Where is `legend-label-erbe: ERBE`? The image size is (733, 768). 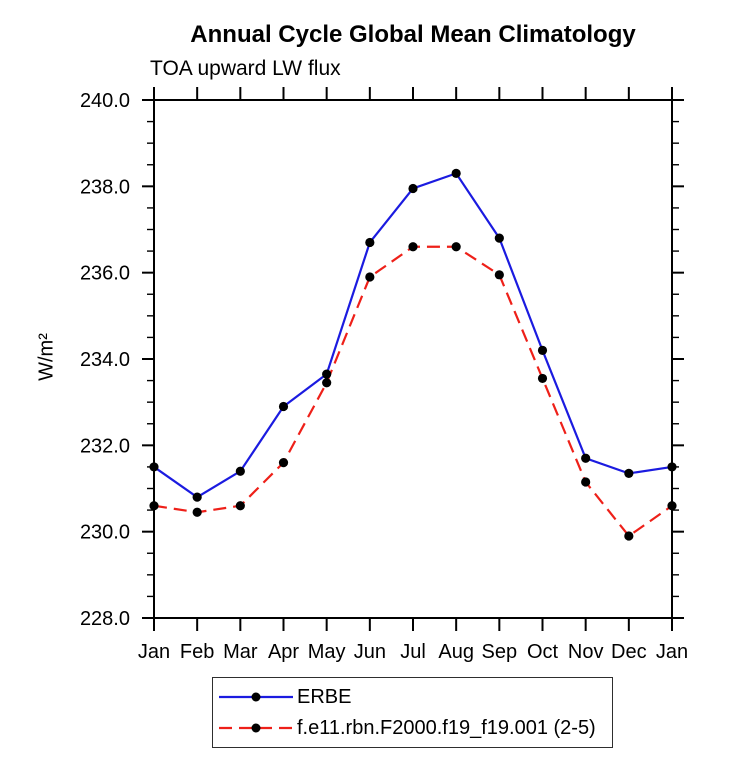
legend-label-erbe: ERBE is located at coordinates (324, 696).